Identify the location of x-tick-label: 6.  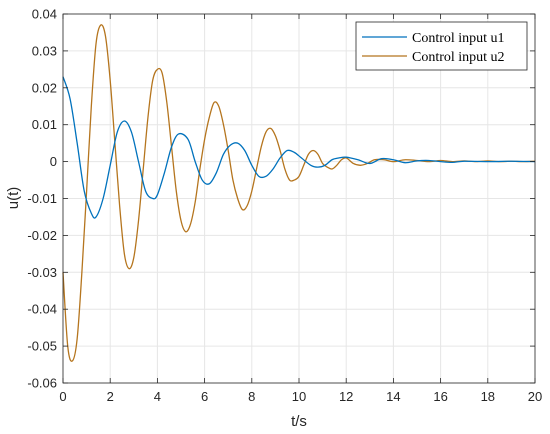
(204, 396).